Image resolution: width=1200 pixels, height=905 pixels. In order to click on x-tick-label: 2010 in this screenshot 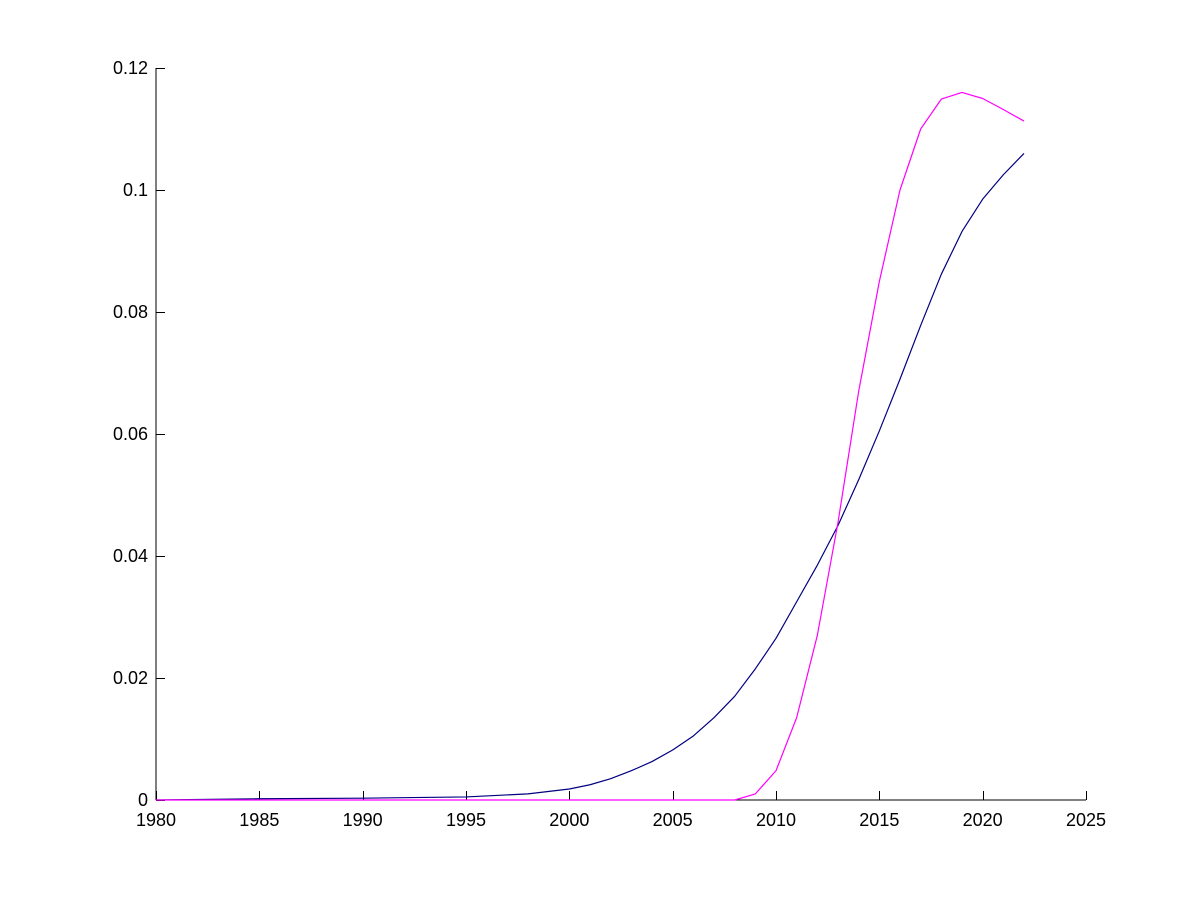, I will do `click(776, 820)`.